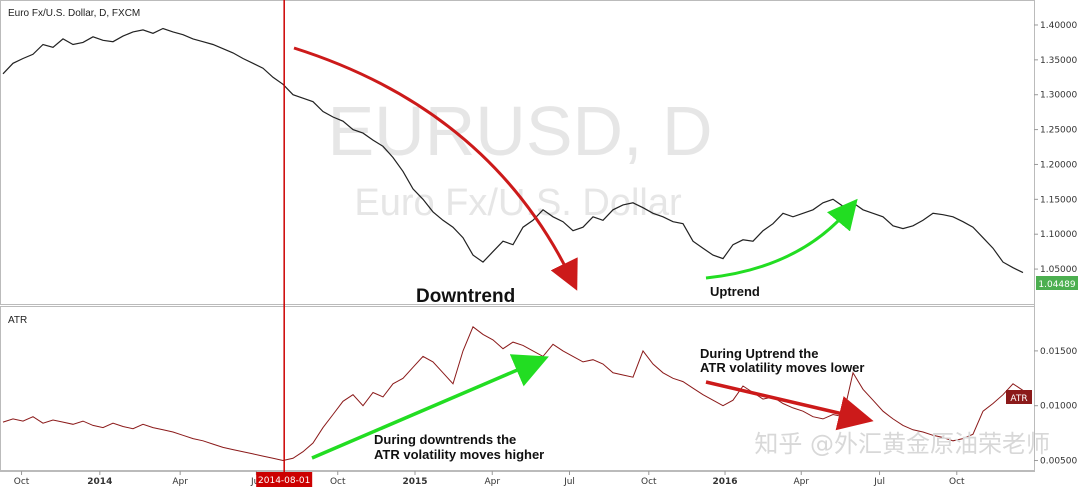  What do you see at coordinates (1058, 352) in the screenshot?
I see `atr-y-tick-label: 0.01500` at bounding box center [1058, 352].